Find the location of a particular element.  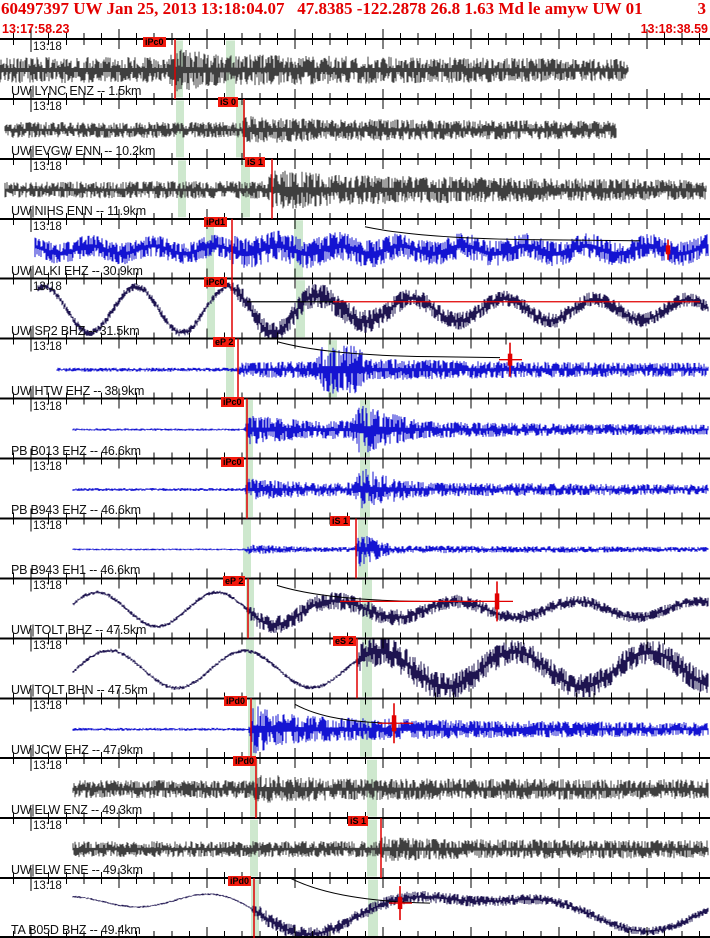

trace-panel: 13:18 UW|JCW EHZ -- 47.9km iPd0 is located at coordinates (355, 727).